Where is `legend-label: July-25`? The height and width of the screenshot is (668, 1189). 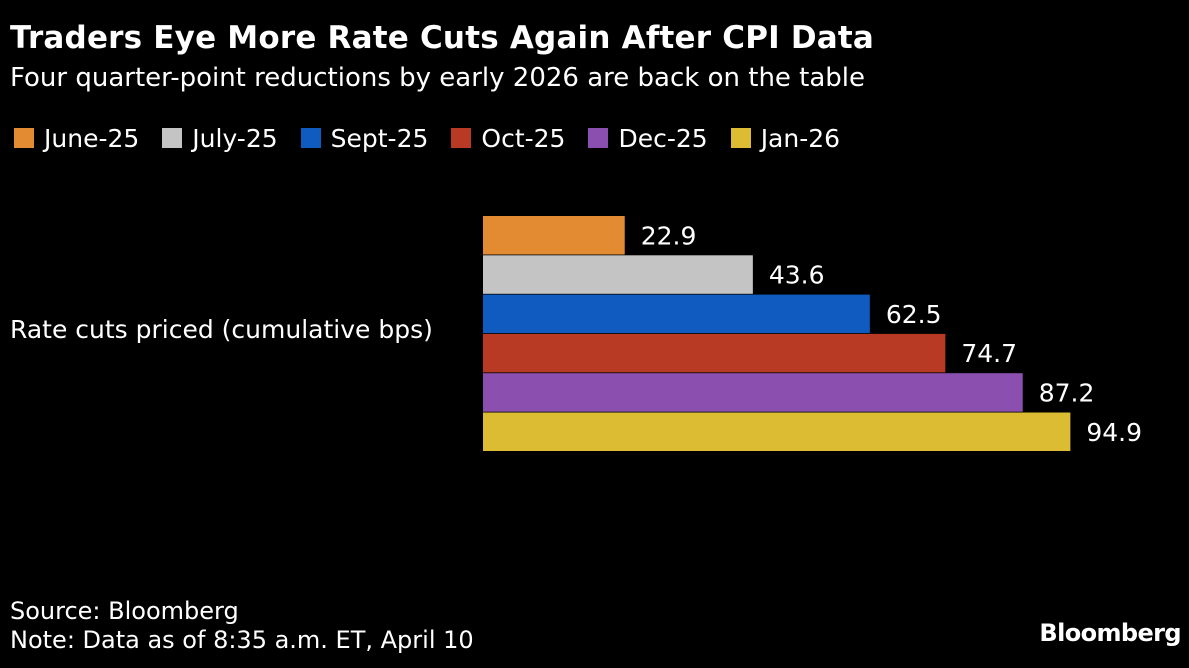 legend-label: July-25 is located at coordinates (235, 138).